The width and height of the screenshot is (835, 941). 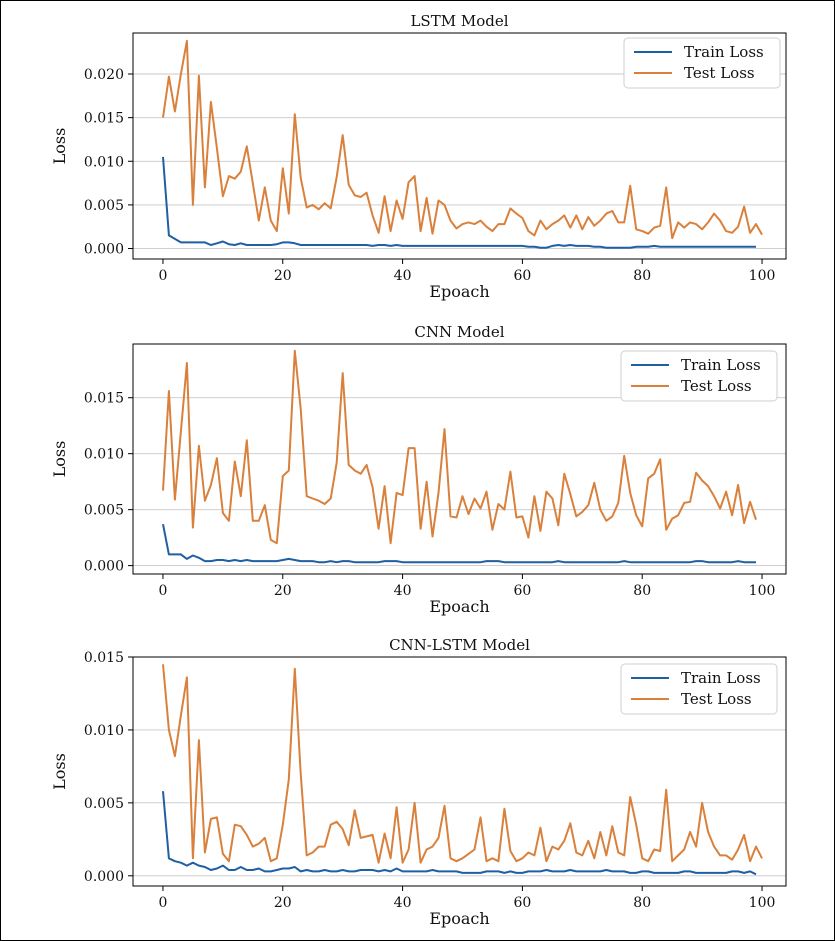 I want to click on series-line-test-loss, so click(x=459, y=447).